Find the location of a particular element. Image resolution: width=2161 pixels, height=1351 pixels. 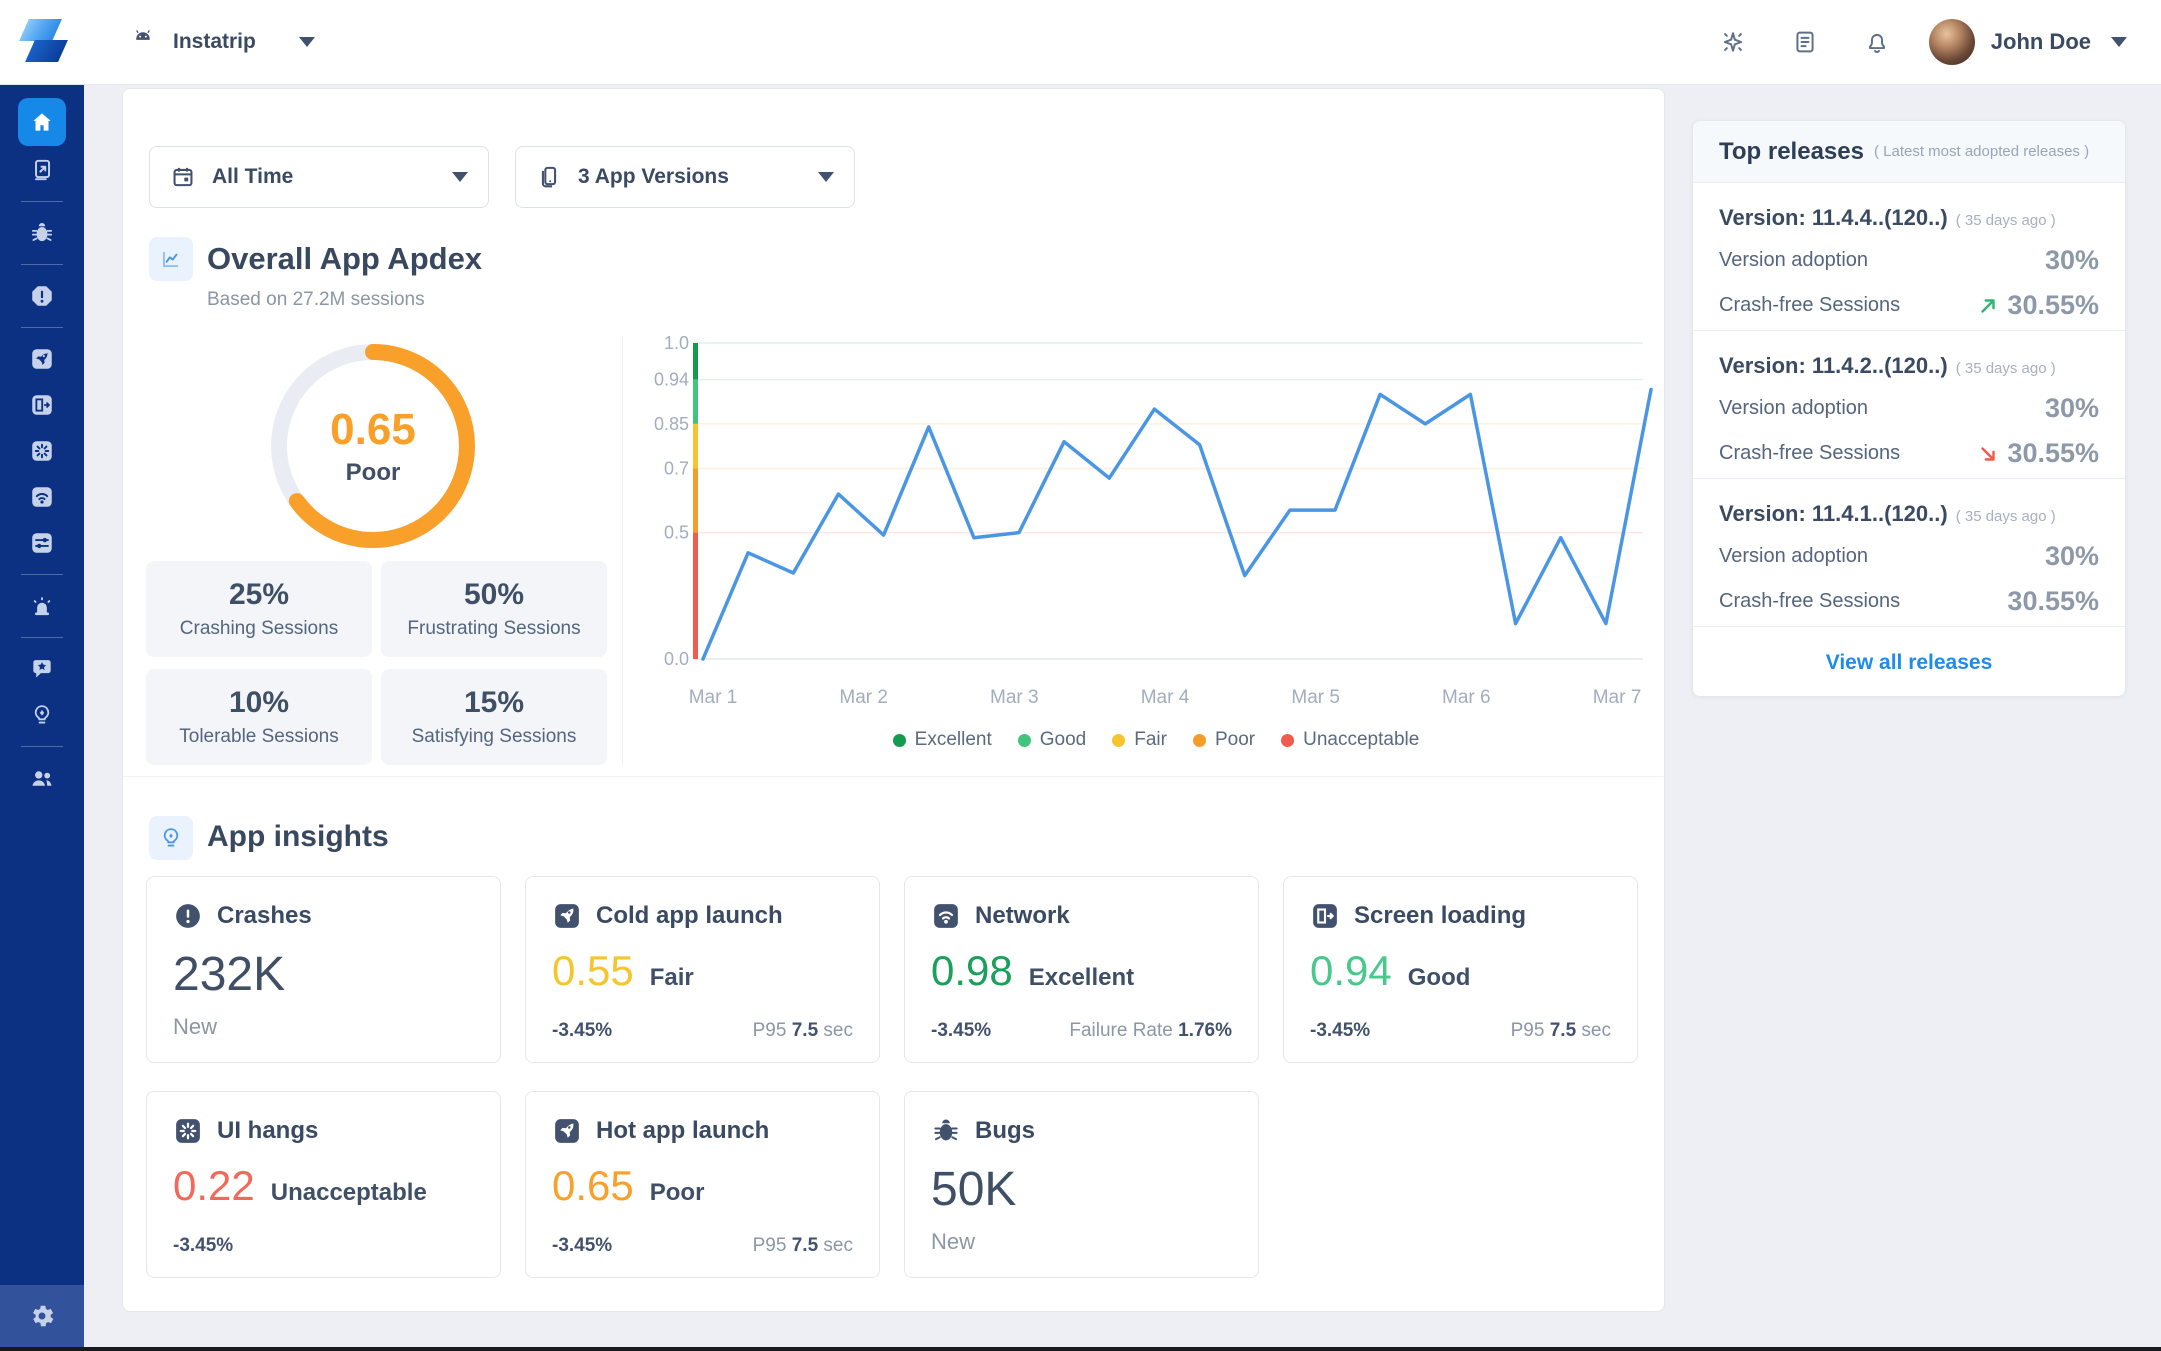

sidebar-item-screen-transitions is located at coordinates (42, 405).